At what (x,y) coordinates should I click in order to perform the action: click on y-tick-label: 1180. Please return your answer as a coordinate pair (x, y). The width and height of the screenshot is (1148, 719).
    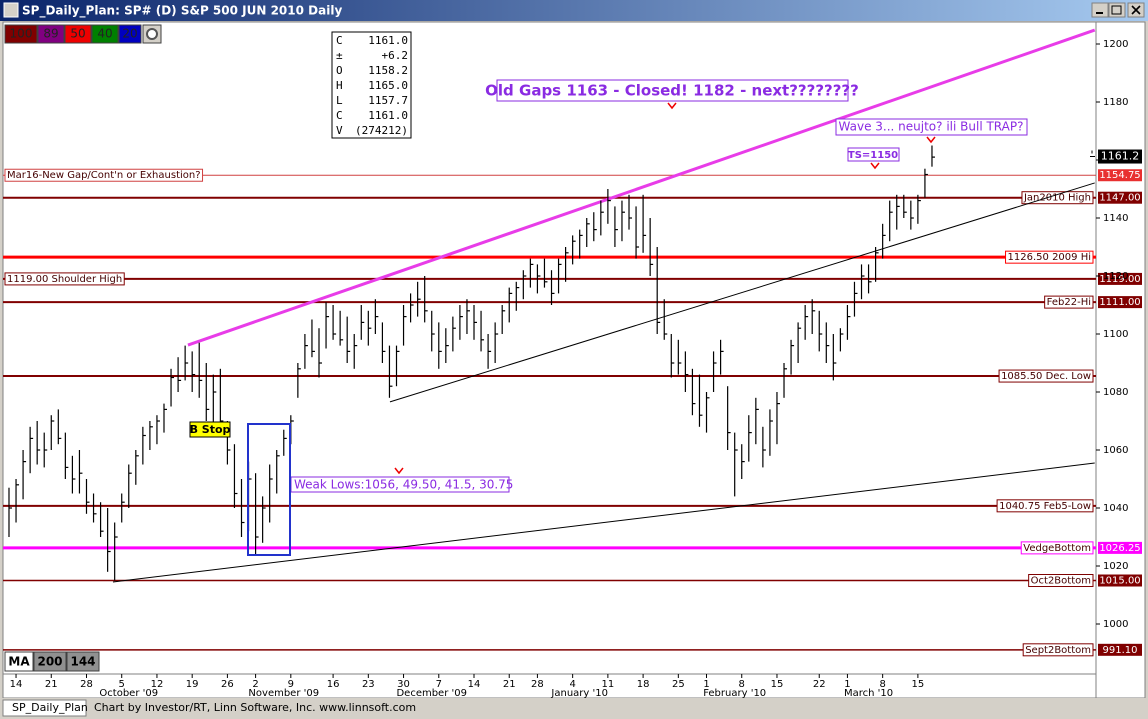
    Looking at the image, I should click on (1115, 102).